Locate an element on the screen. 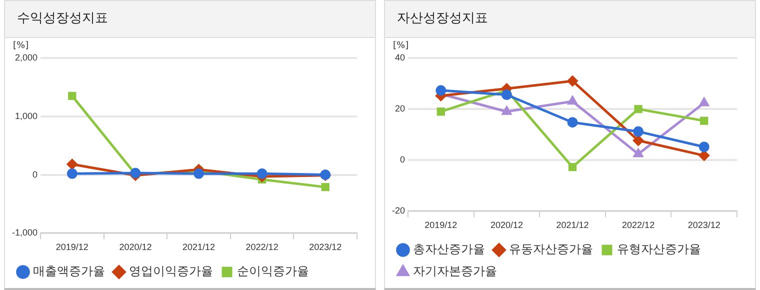  legend-label: 총자산증가율 is located at coordinates (449, 249).